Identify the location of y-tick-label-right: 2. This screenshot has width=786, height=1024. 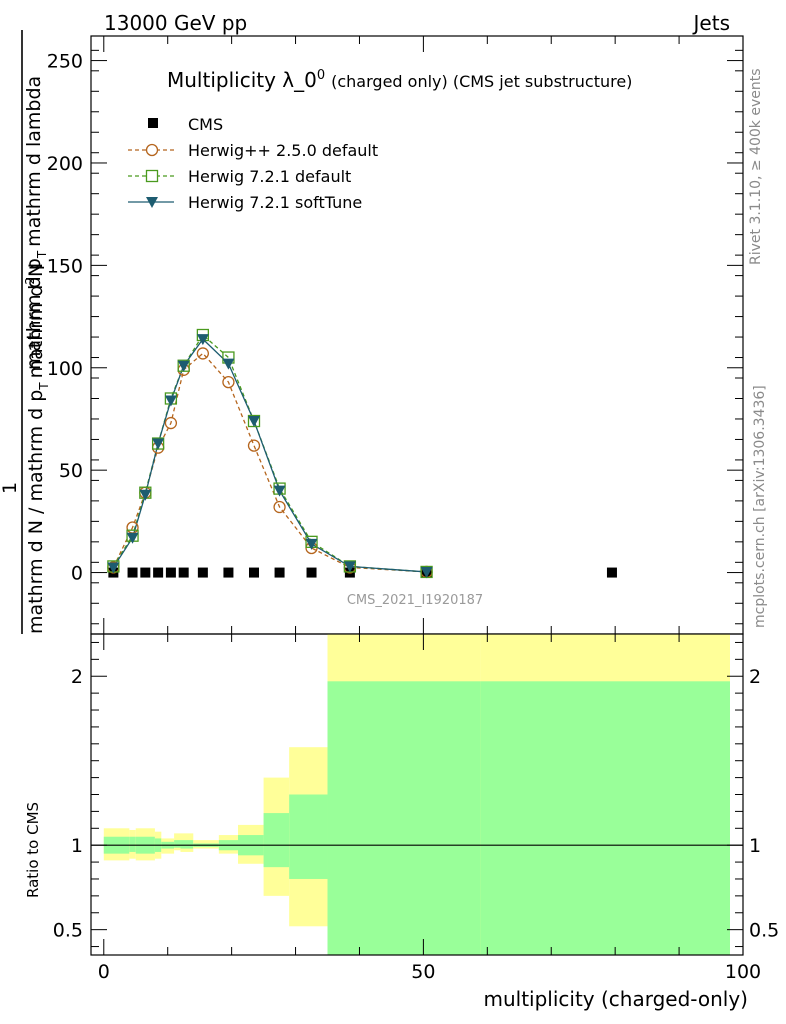
(755, 677).